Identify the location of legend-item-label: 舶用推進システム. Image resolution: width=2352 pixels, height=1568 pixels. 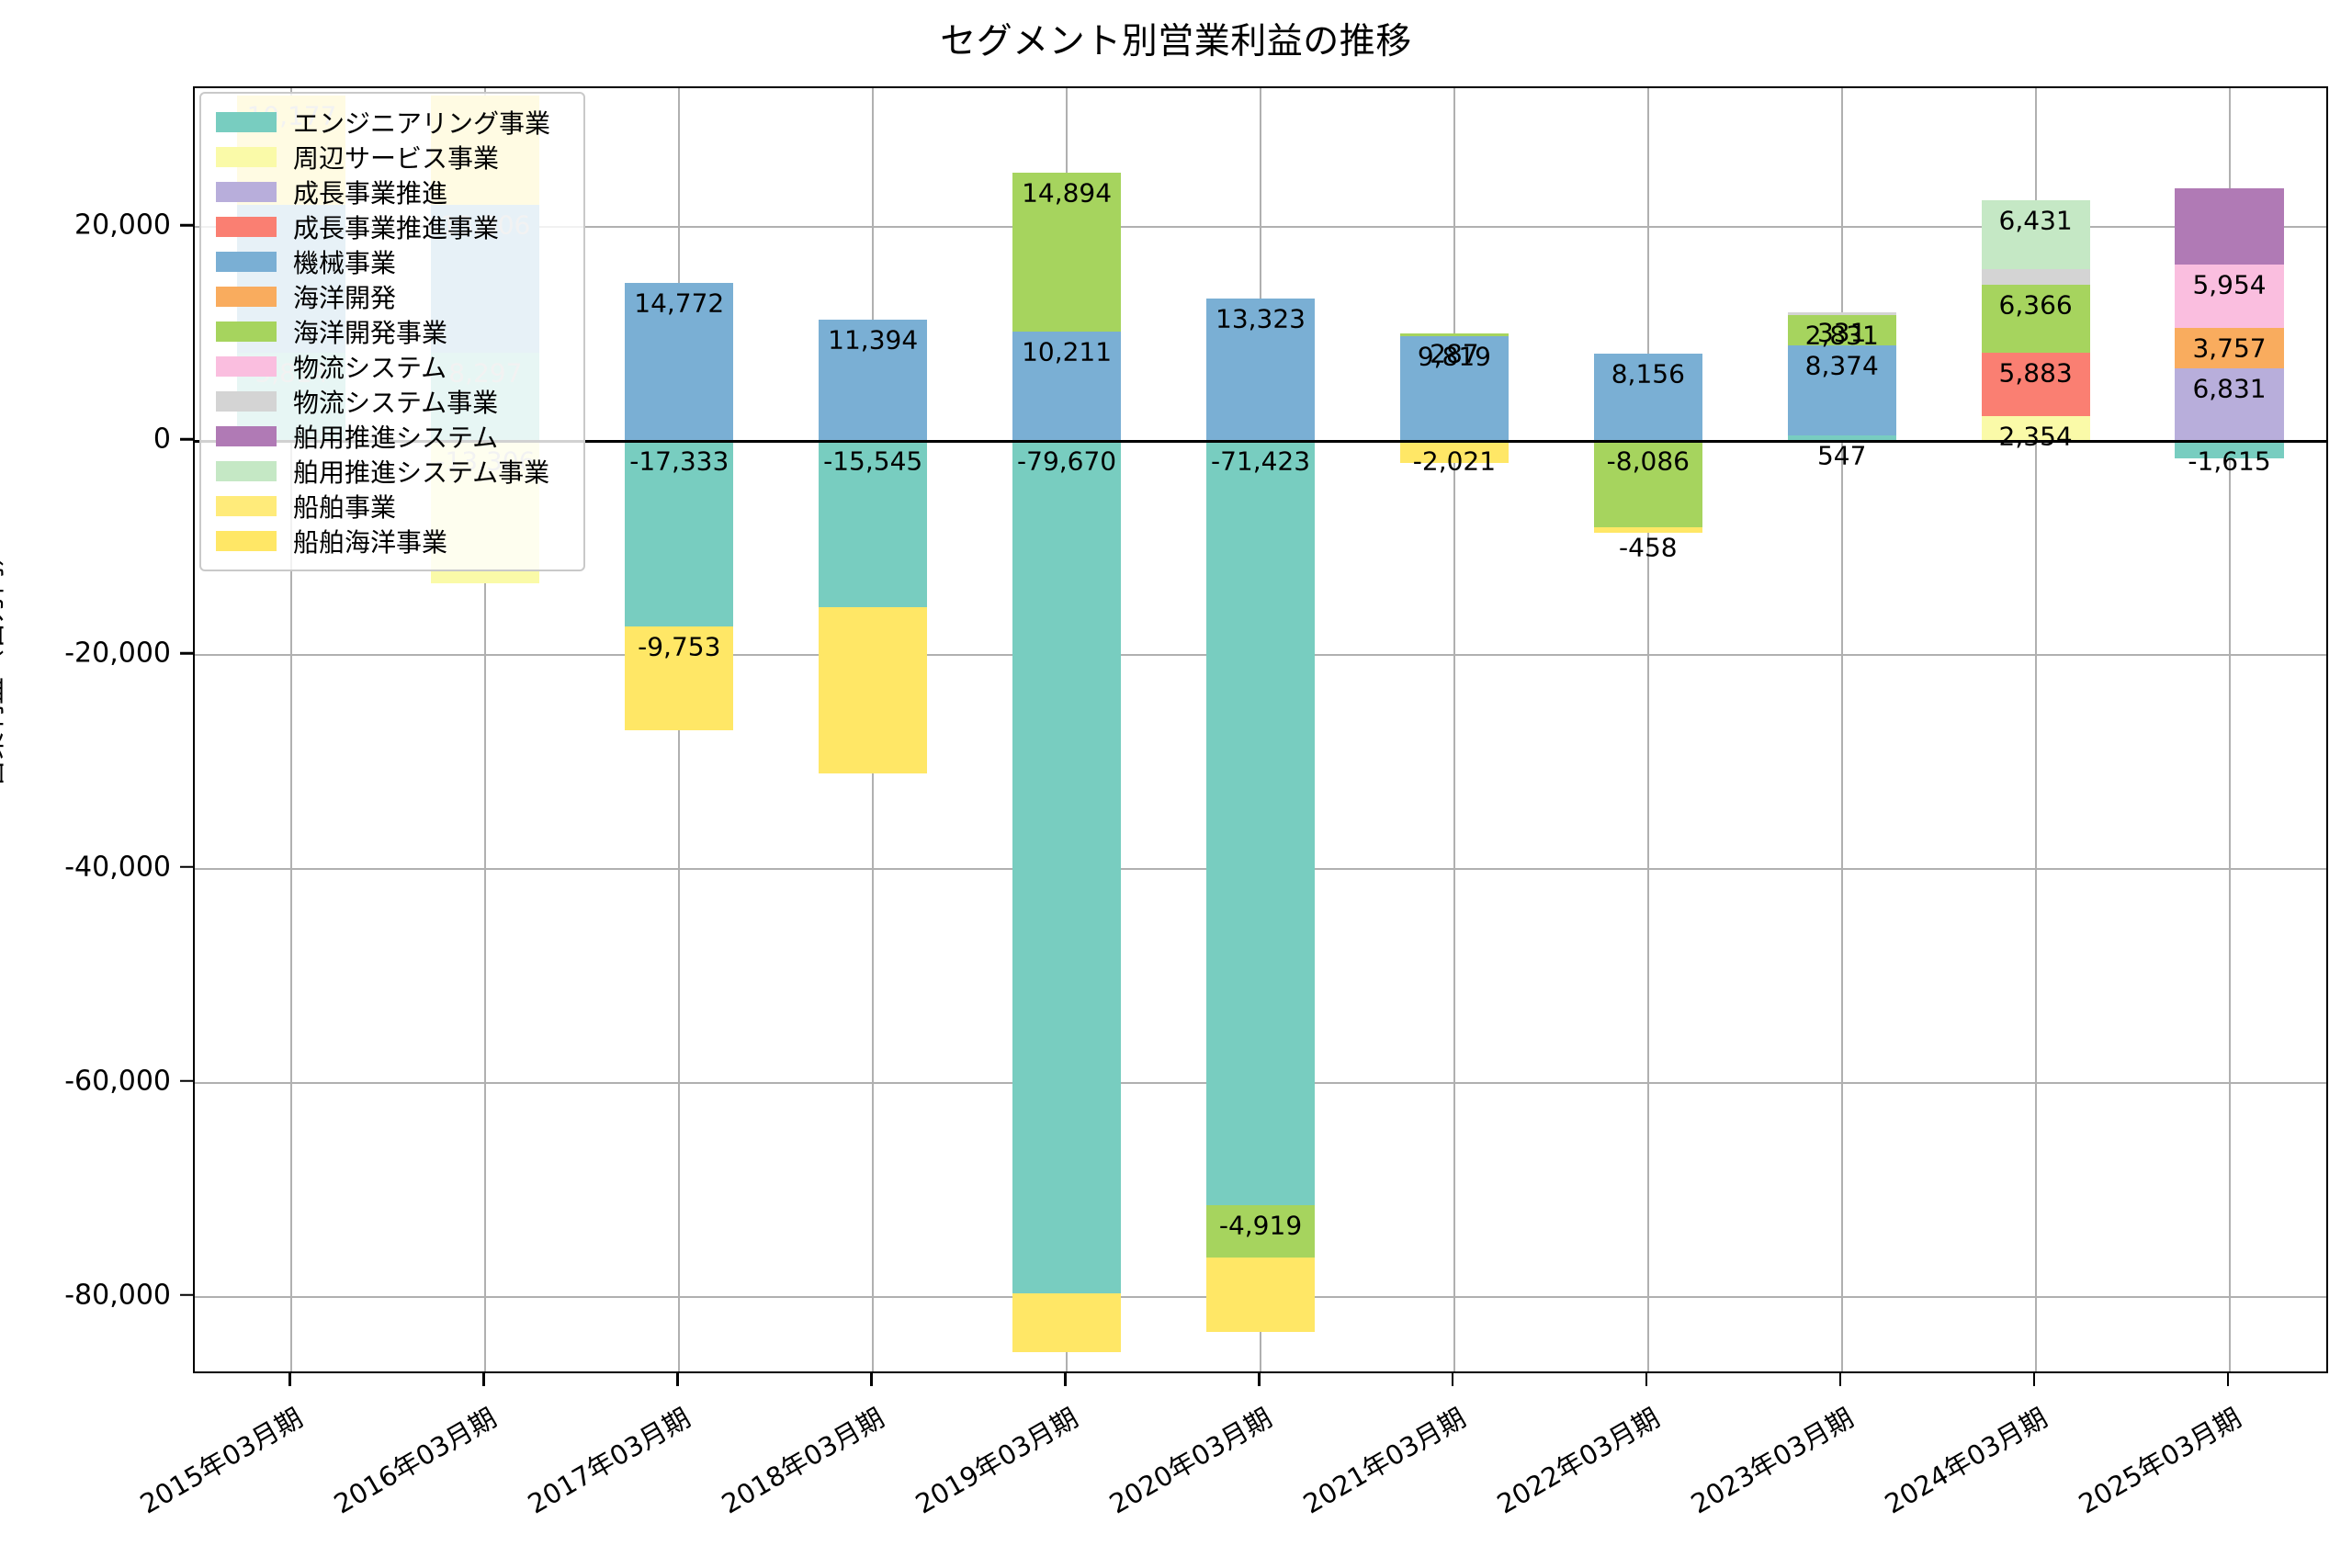
(396, 438).